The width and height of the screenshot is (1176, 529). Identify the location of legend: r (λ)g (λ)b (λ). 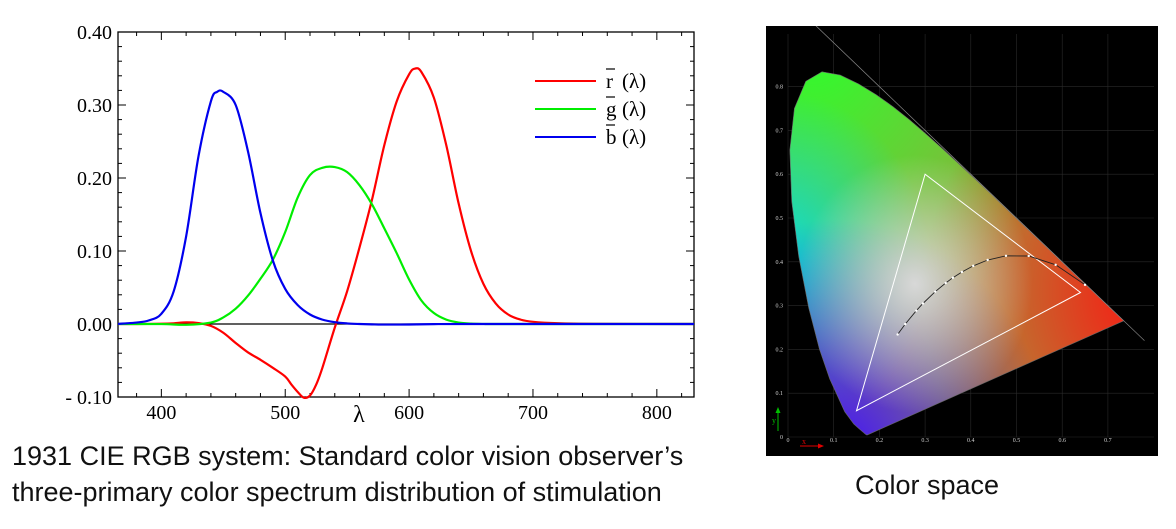
(590, 108).